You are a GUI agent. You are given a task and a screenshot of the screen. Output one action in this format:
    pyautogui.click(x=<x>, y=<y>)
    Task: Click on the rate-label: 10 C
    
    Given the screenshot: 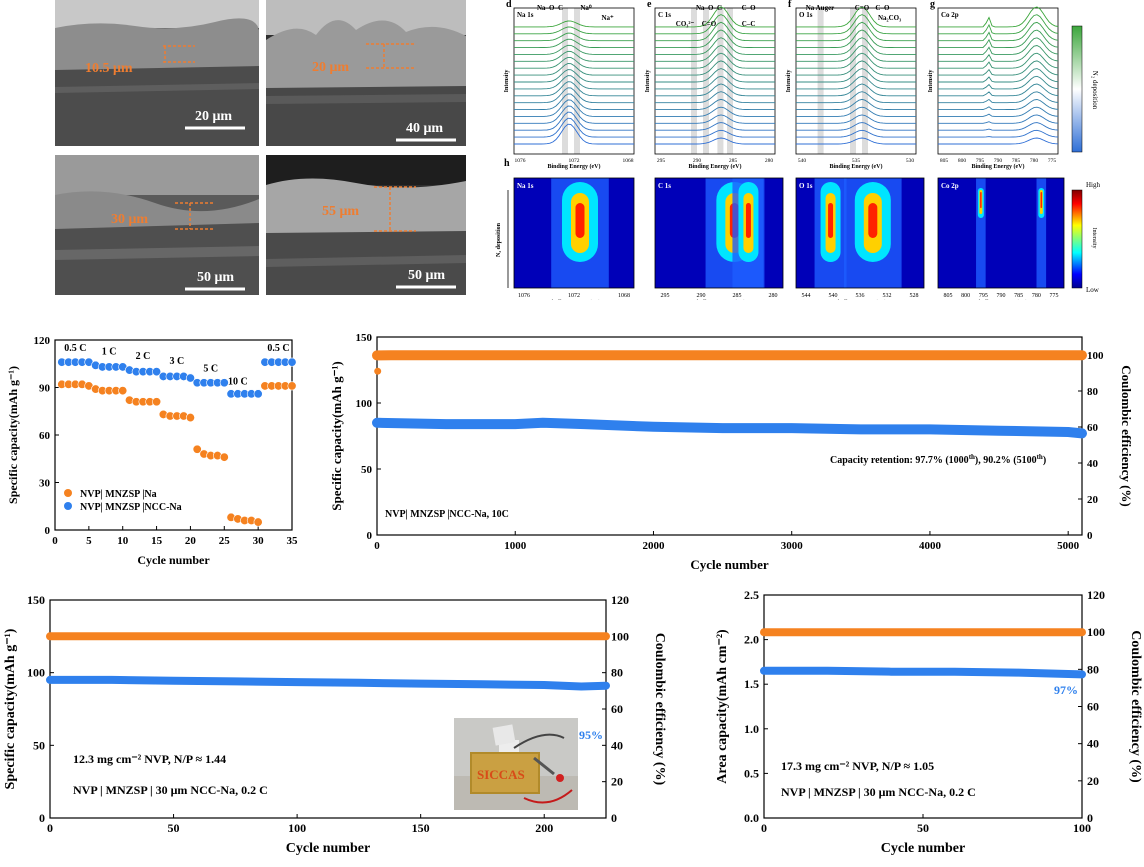 What is the action you would take?
    pyautogui.click(x=238, y=381)
    